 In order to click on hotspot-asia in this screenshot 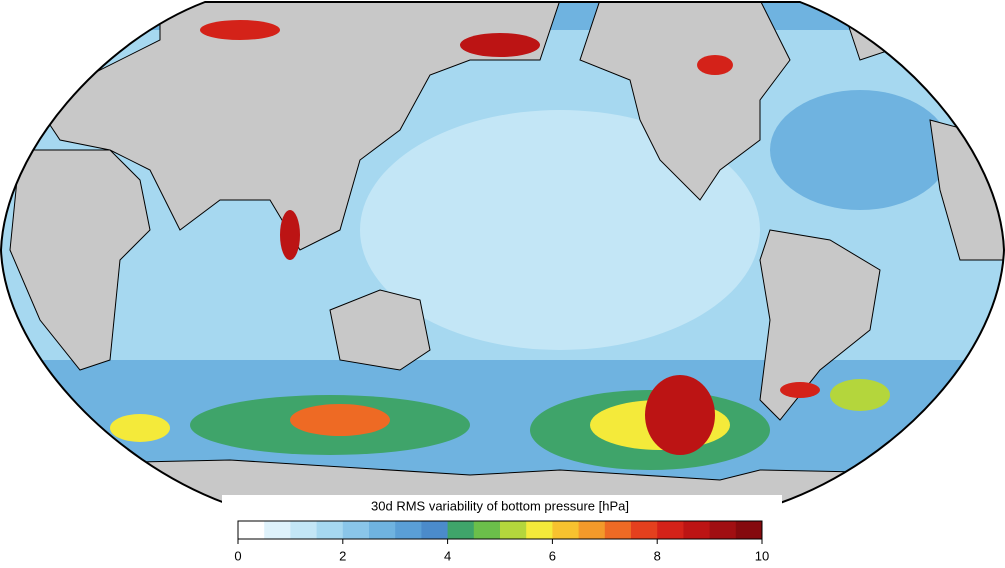, I will do `click(290, 235)`.